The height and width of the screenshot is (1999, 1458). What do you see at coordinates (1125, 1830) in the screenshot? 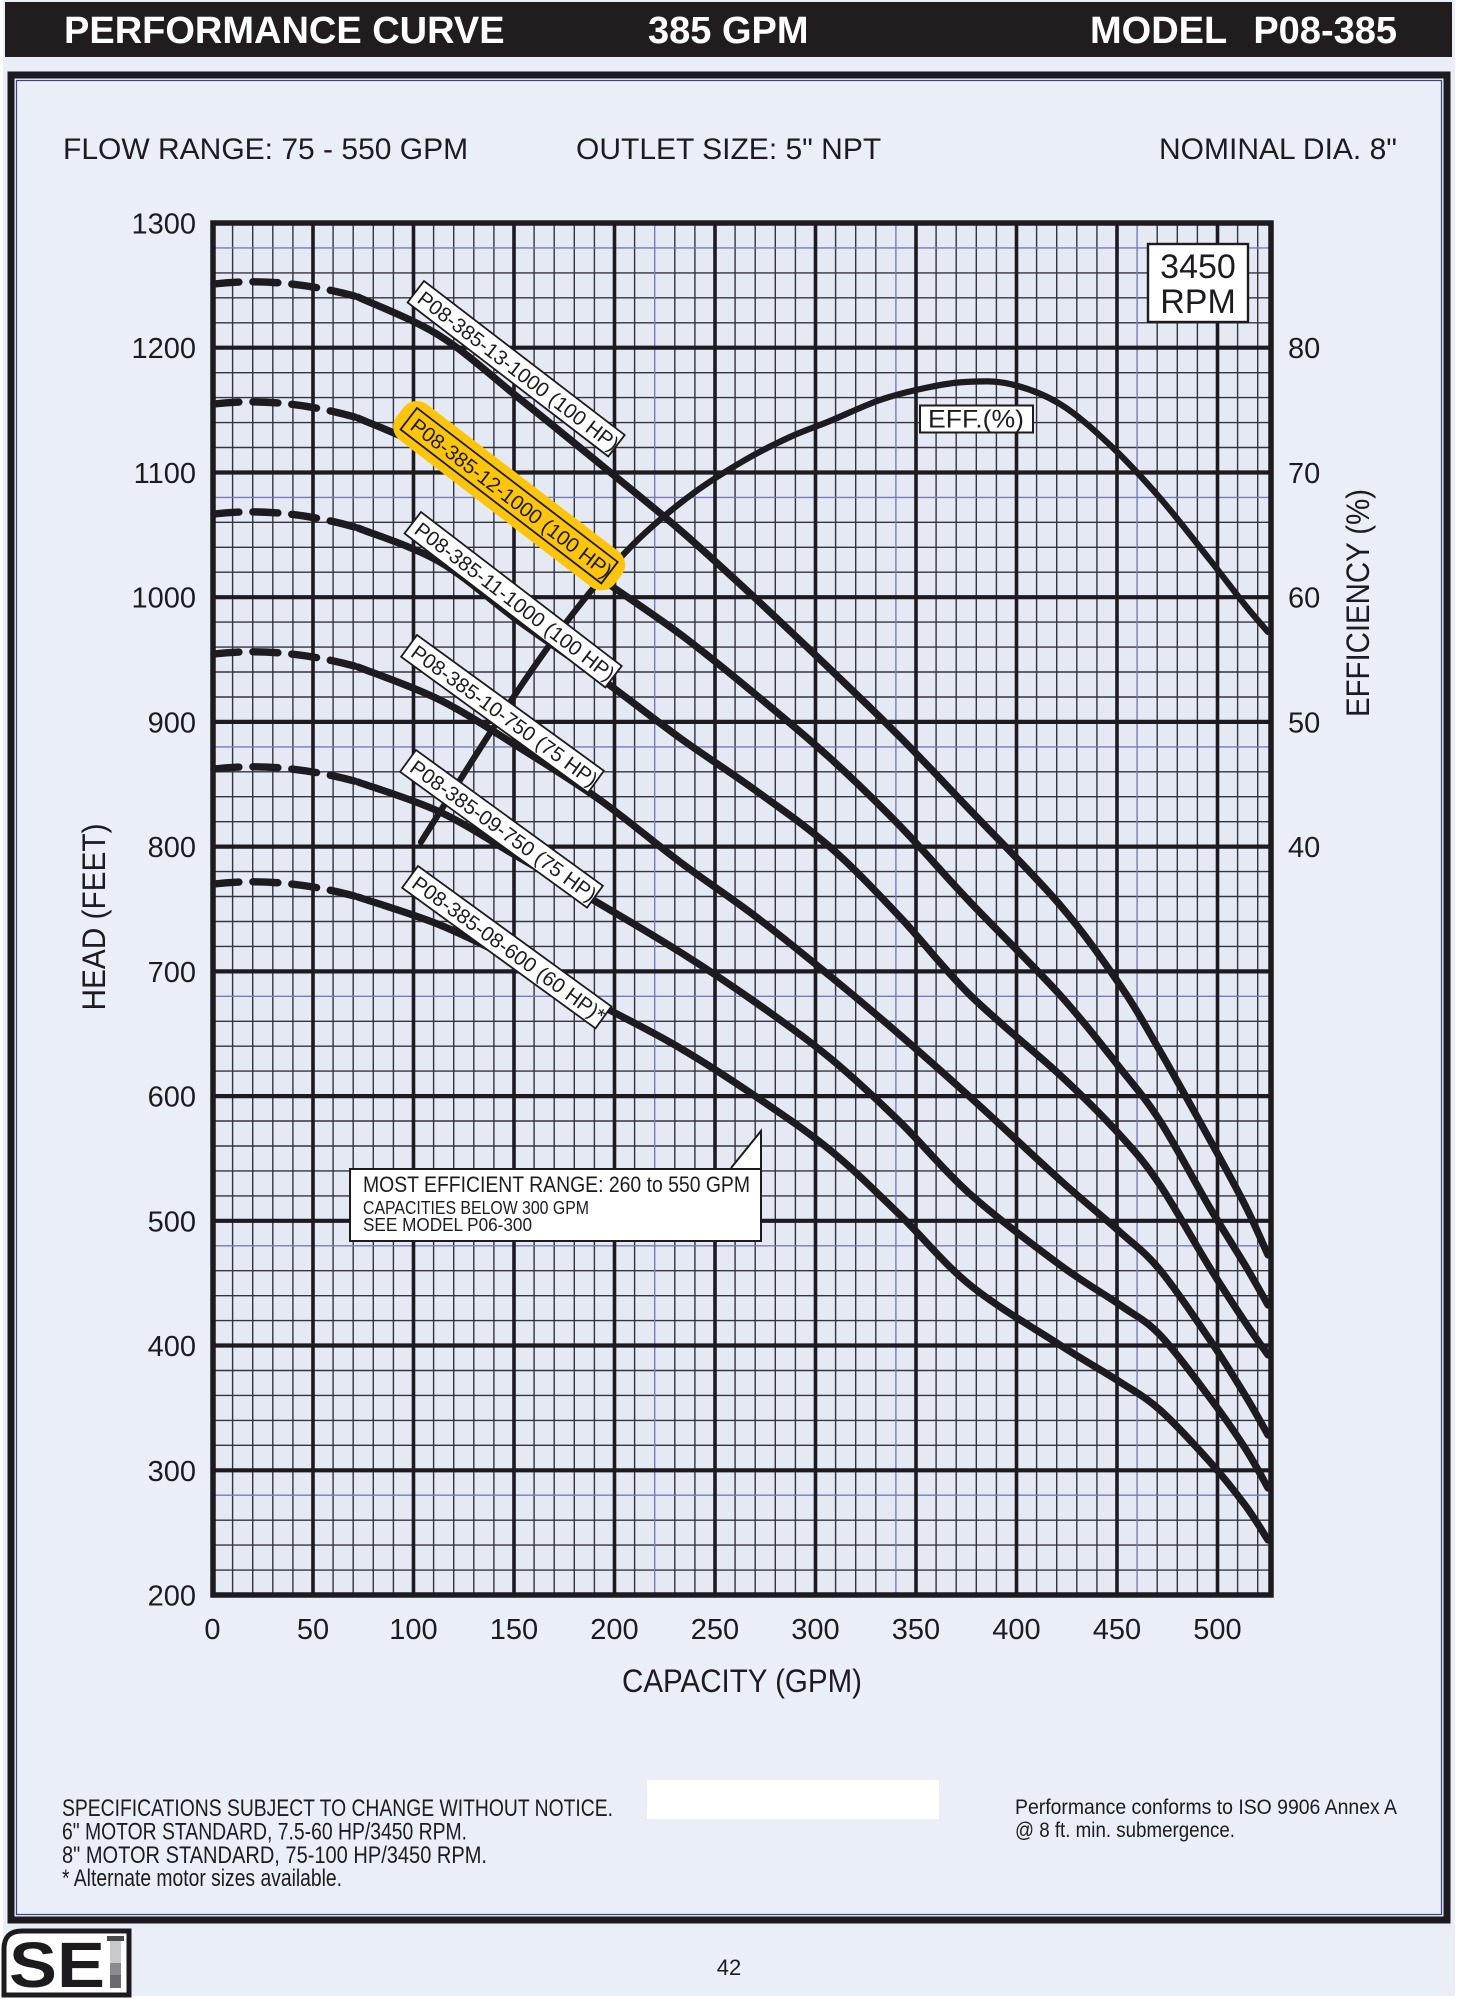
I see `svg-text: @ 8 ft. min. submergence.` at bounding box center [1125, 1830].